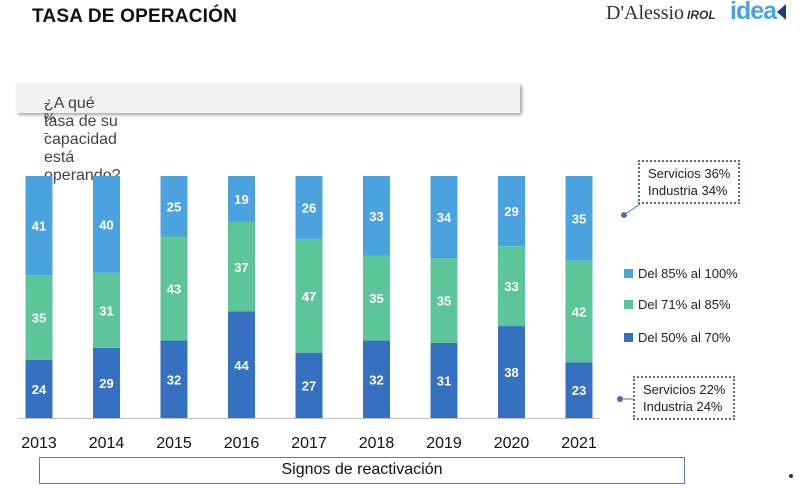  What do you see at coordinates (684, 398) in the screenshot?
I see `callout-bottom: Servicios 22% Industria 24%` at bounding box center [684, 398].